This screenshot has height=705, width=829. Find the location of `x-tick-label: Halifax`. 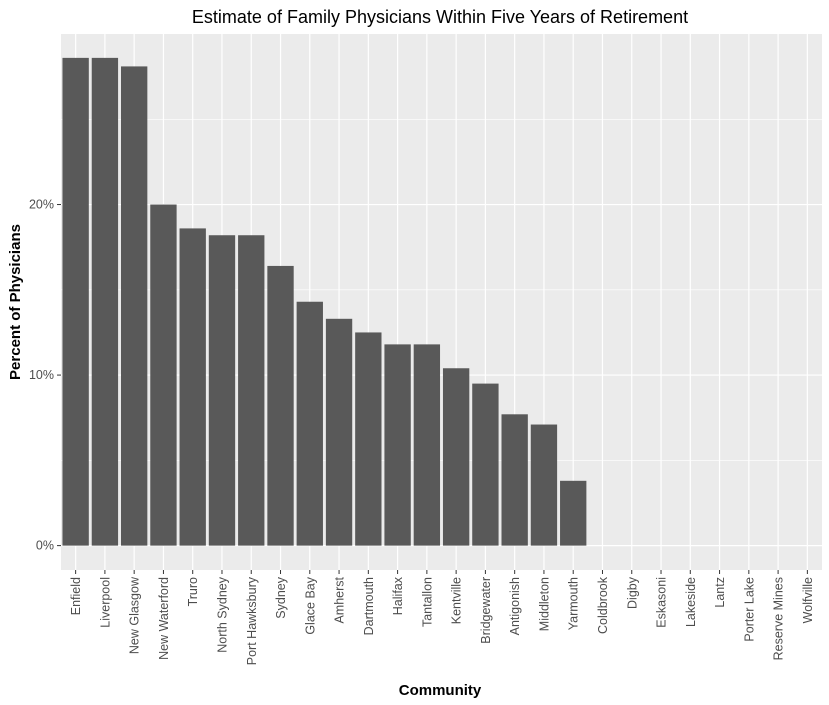

x-tick-label: Halifax is located at coordinates (398, 595).